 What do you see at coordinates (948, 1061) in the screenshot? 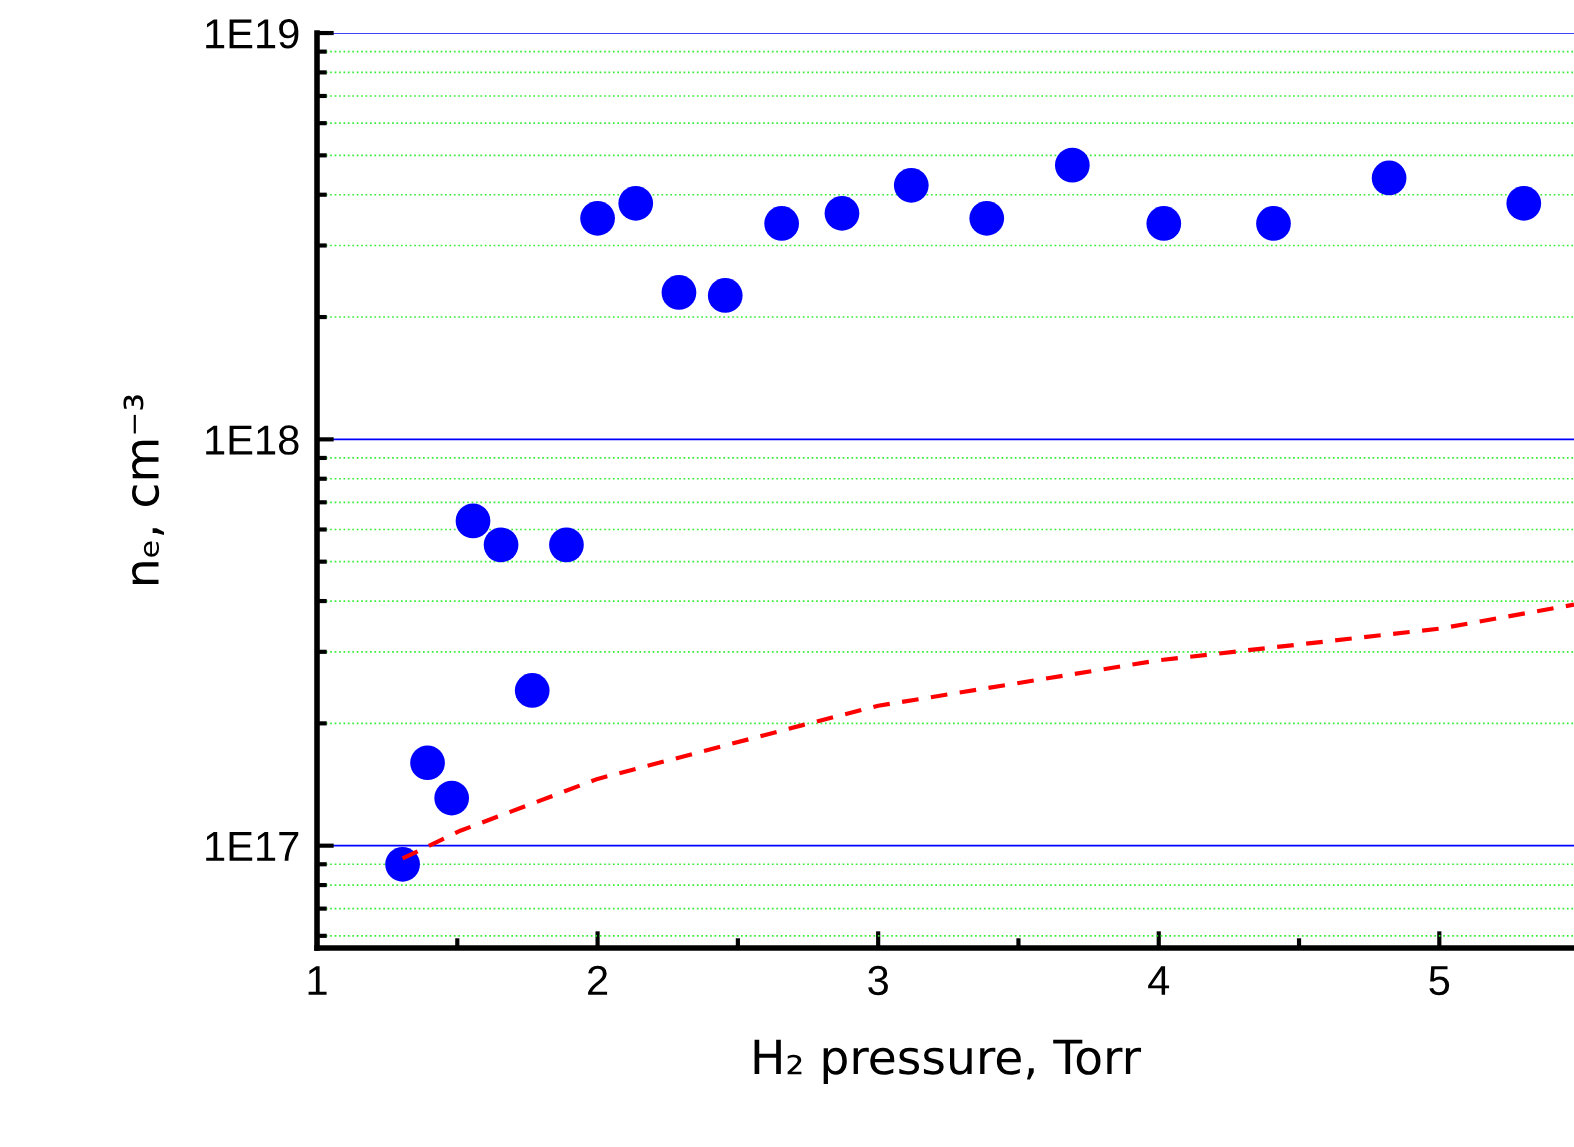
I see `x-axis-title: H₂ pressure, Torr` at bounding box center [948, 1061].